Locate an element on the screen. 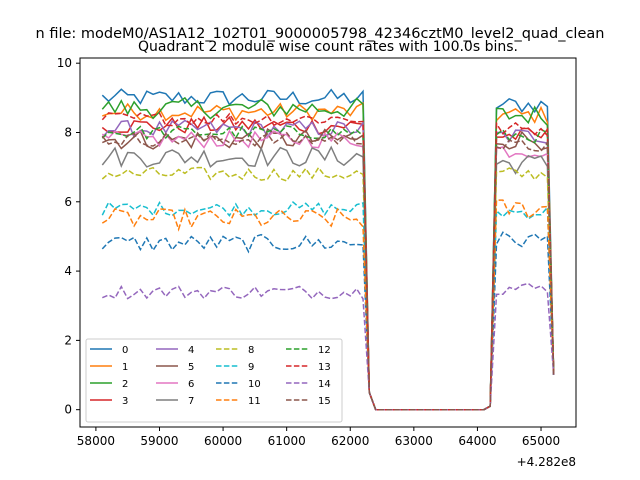 This screenshot has width=640, height=480. x-axis-offset-label: +4.282e8 is located at coordinates (546, 462).